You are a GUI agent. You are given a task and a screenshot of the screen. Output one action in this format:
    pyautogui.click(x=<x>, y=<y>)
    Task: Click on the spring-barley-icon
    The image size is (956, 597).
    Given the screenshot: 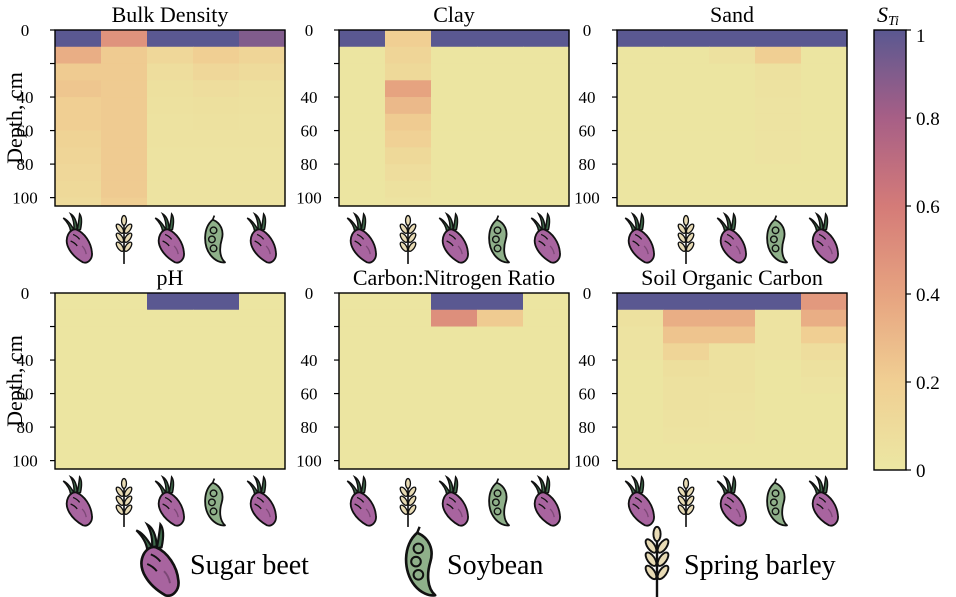 What is the action you would take?
    pyautogui.click(x=686, y=502)
    